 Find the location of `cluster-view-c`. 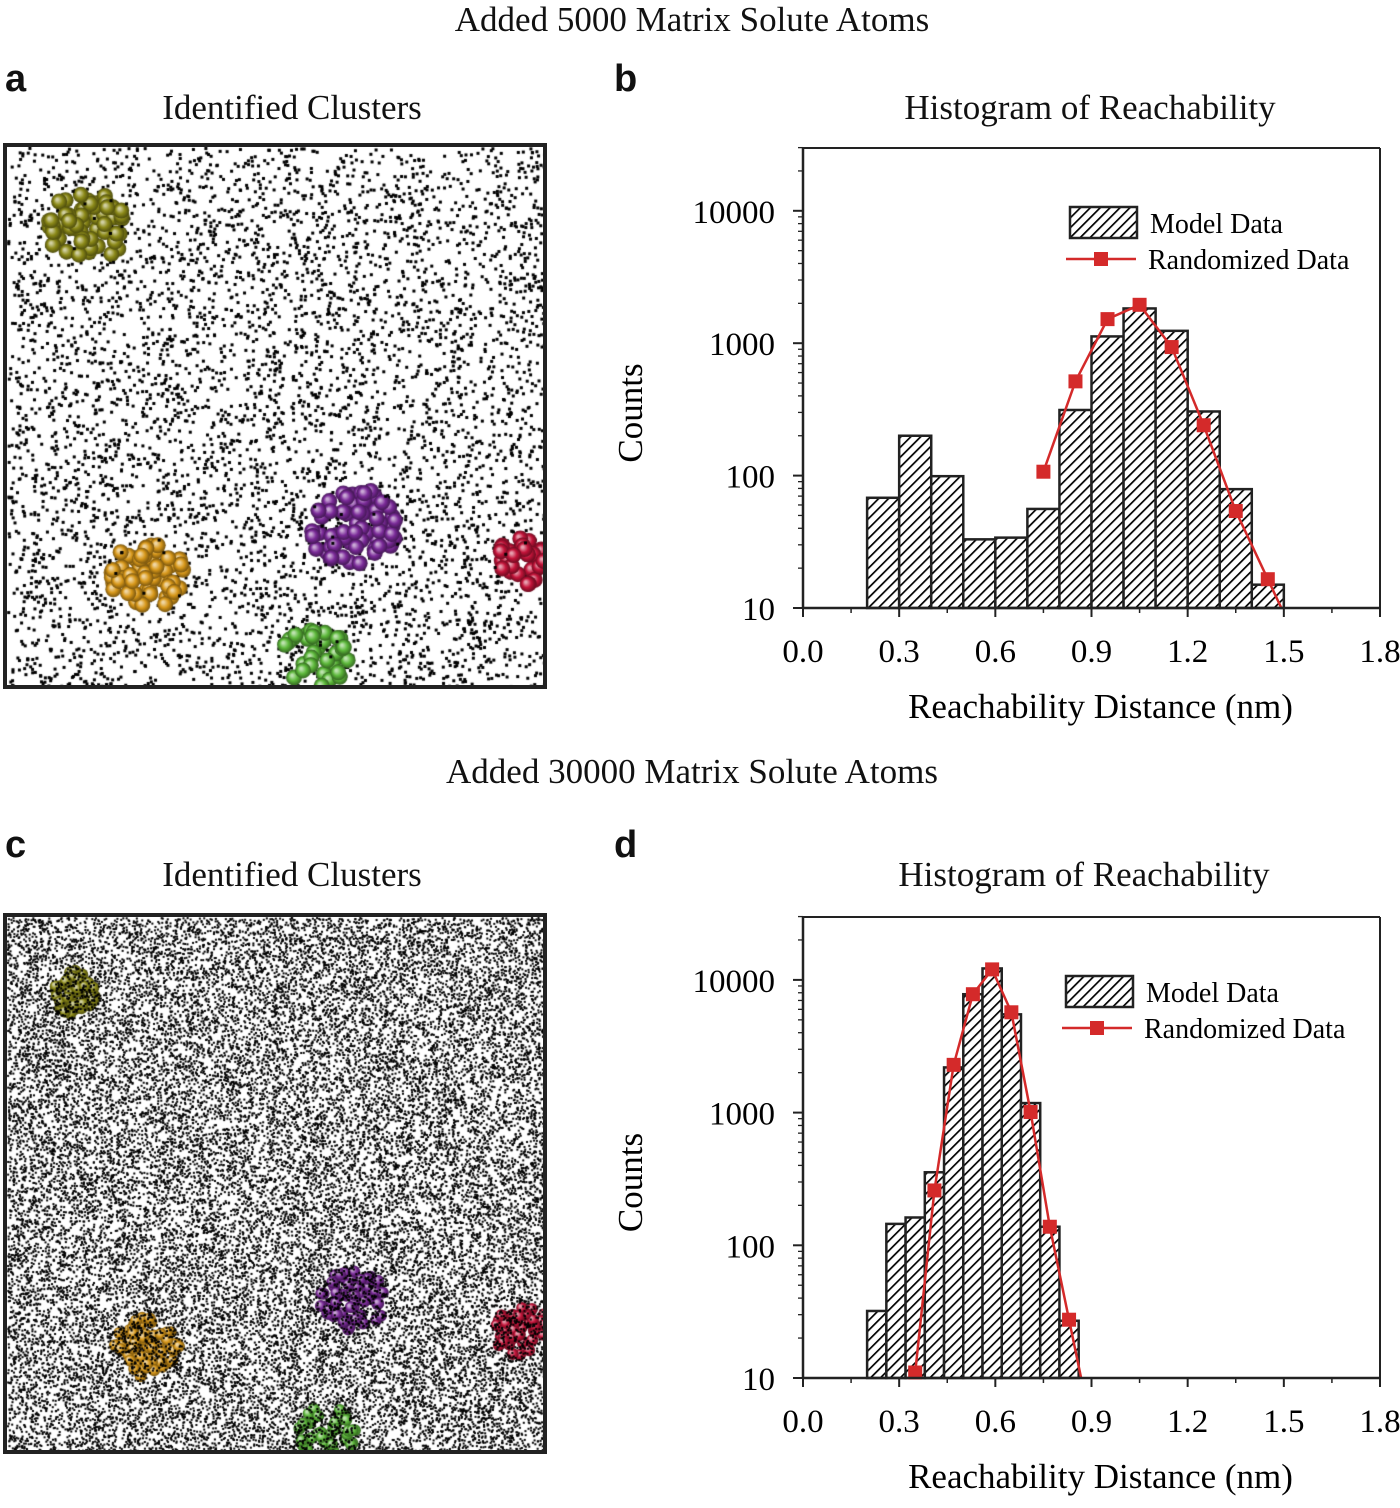

cluster-view-c is located at coordinates (275, 1183).